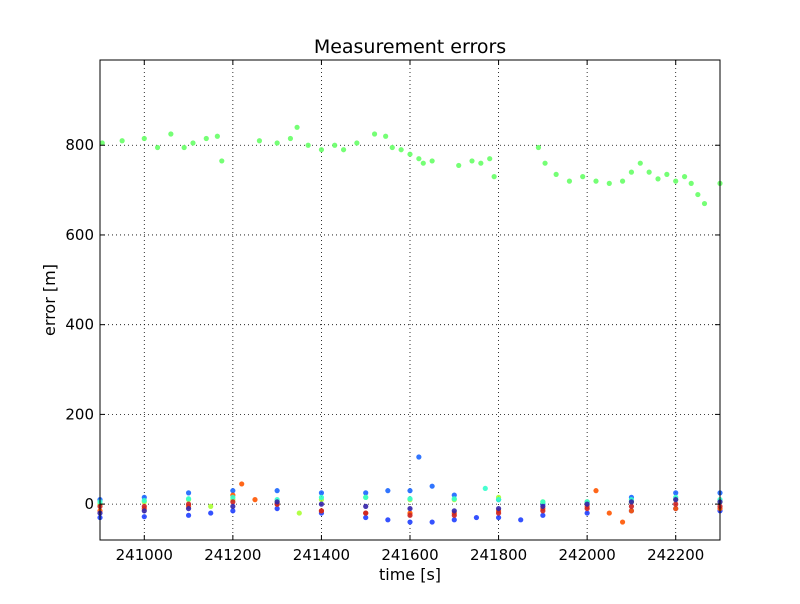 This screenshot has width=800, height=604. I want to click on x-tick-label: 241200, so click(232, 555).